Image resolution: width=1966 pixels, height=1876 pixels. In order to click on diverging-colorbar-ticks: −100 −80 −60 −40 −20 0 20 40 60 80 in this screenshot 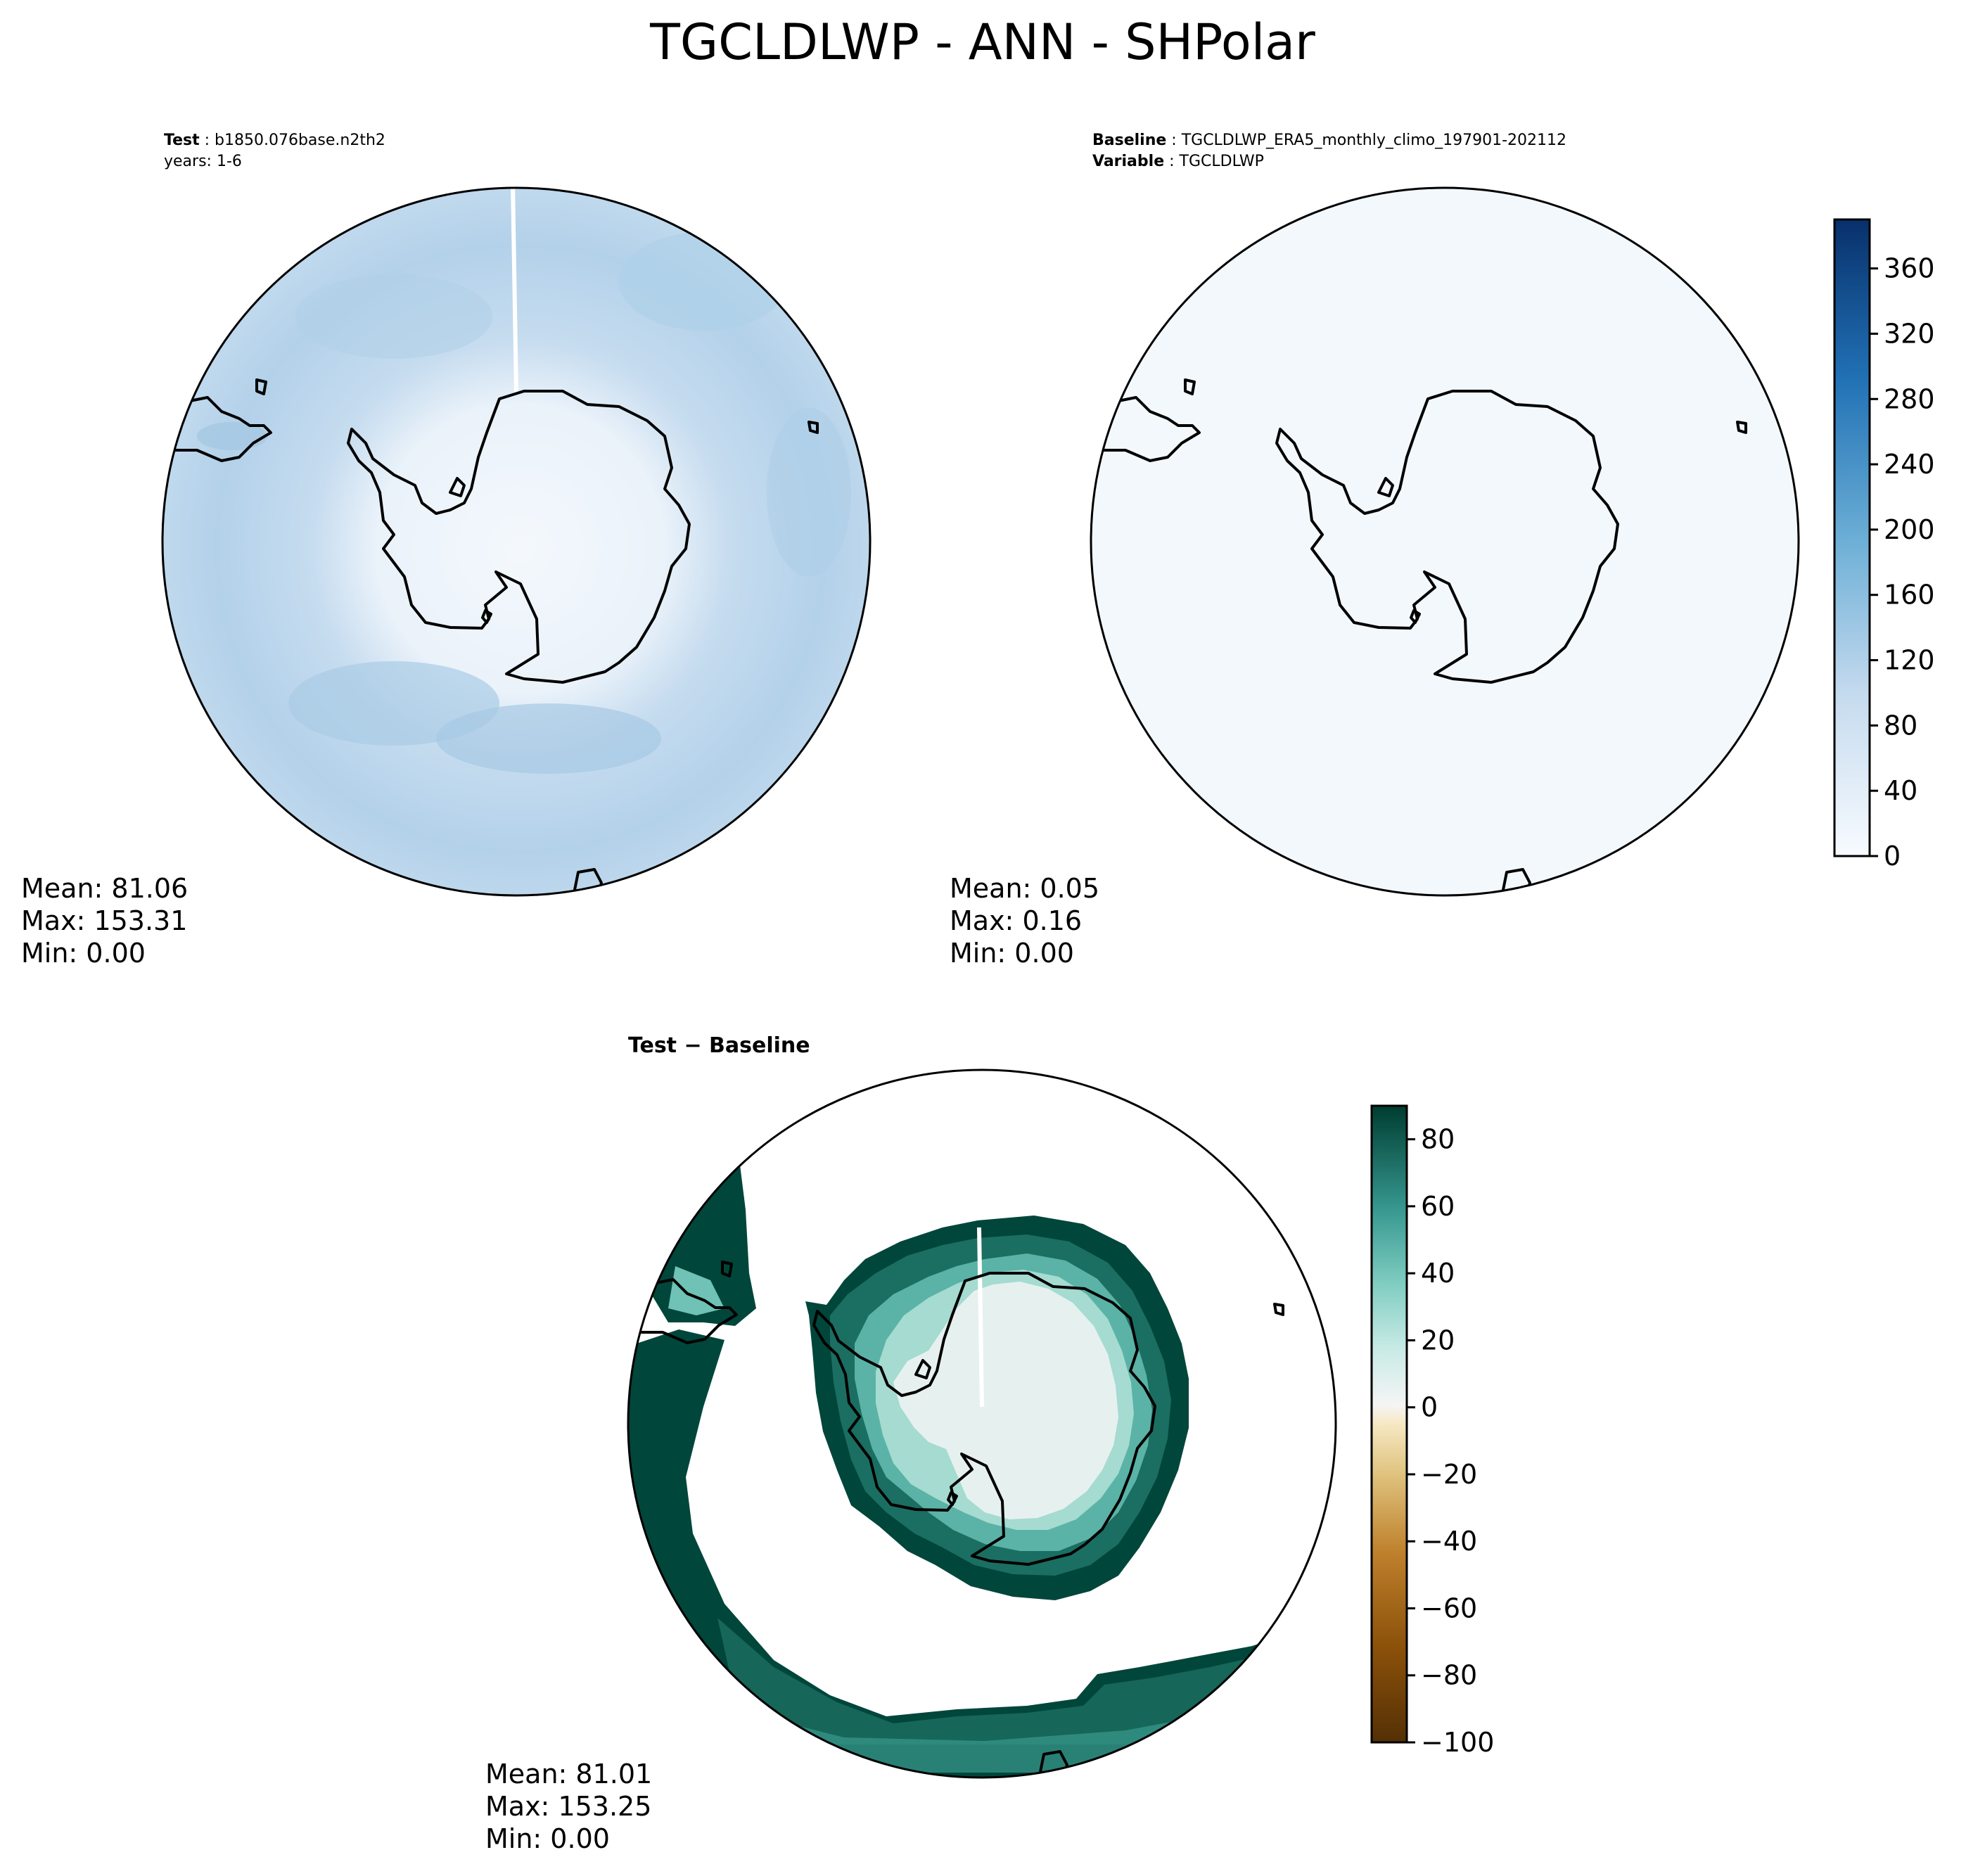, I will do `click(1450, 1441)`.